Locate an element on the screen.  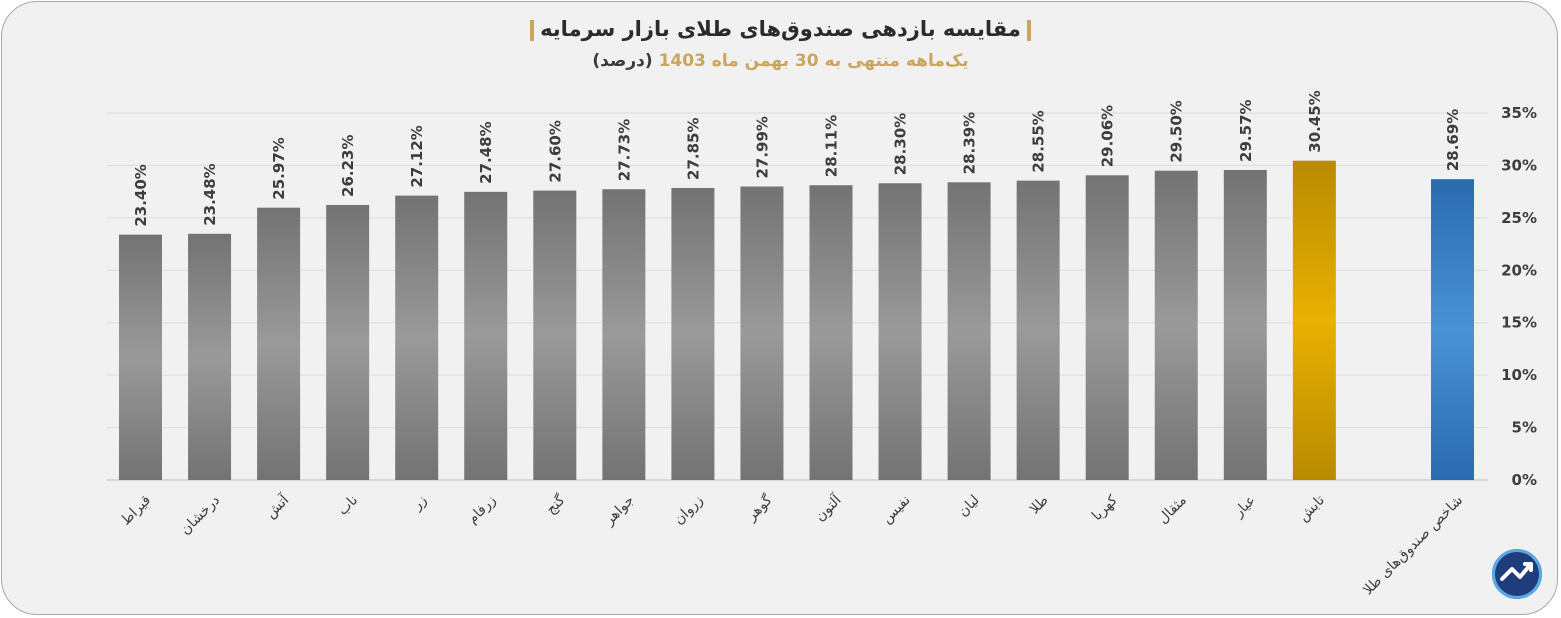
x-tick-label: درخشان is located at coordinates (200, 515).